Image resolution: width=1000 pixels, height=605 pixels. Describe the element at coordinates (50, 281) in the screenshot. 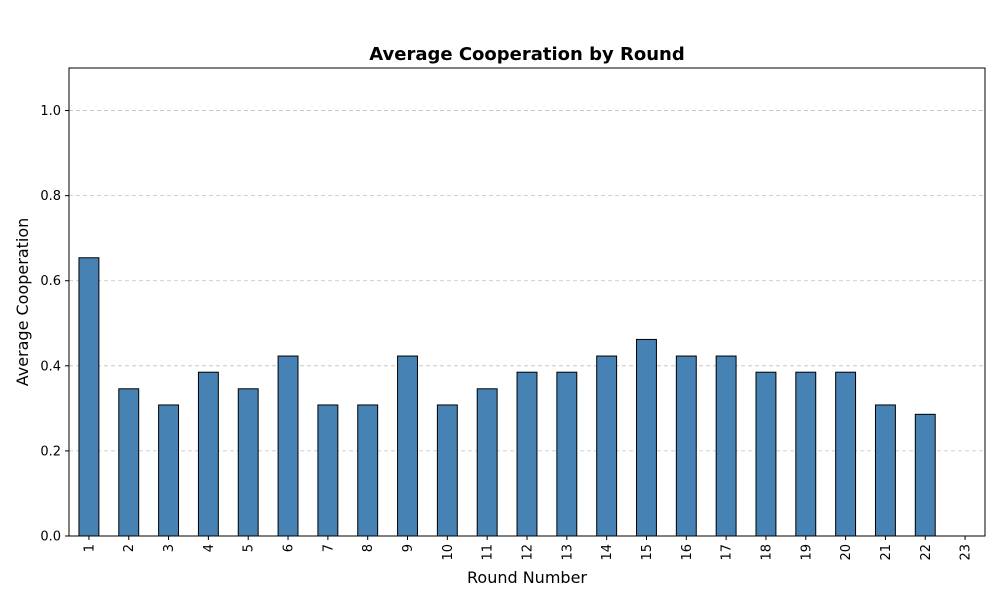

I see `y-tick-label: 0.6` at that location.